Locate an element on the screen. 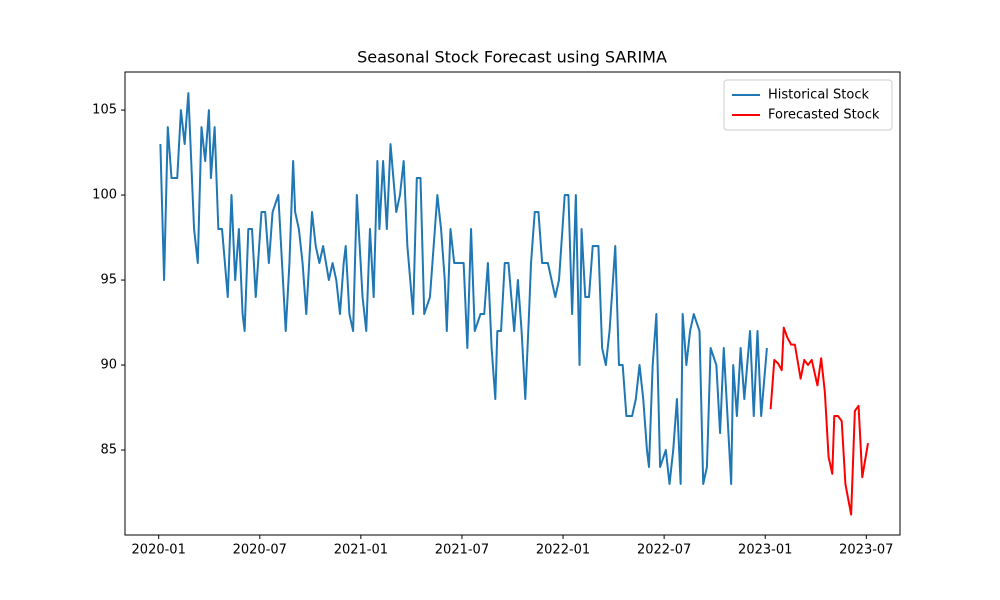  legend-box is located at coordinates (808, 105).